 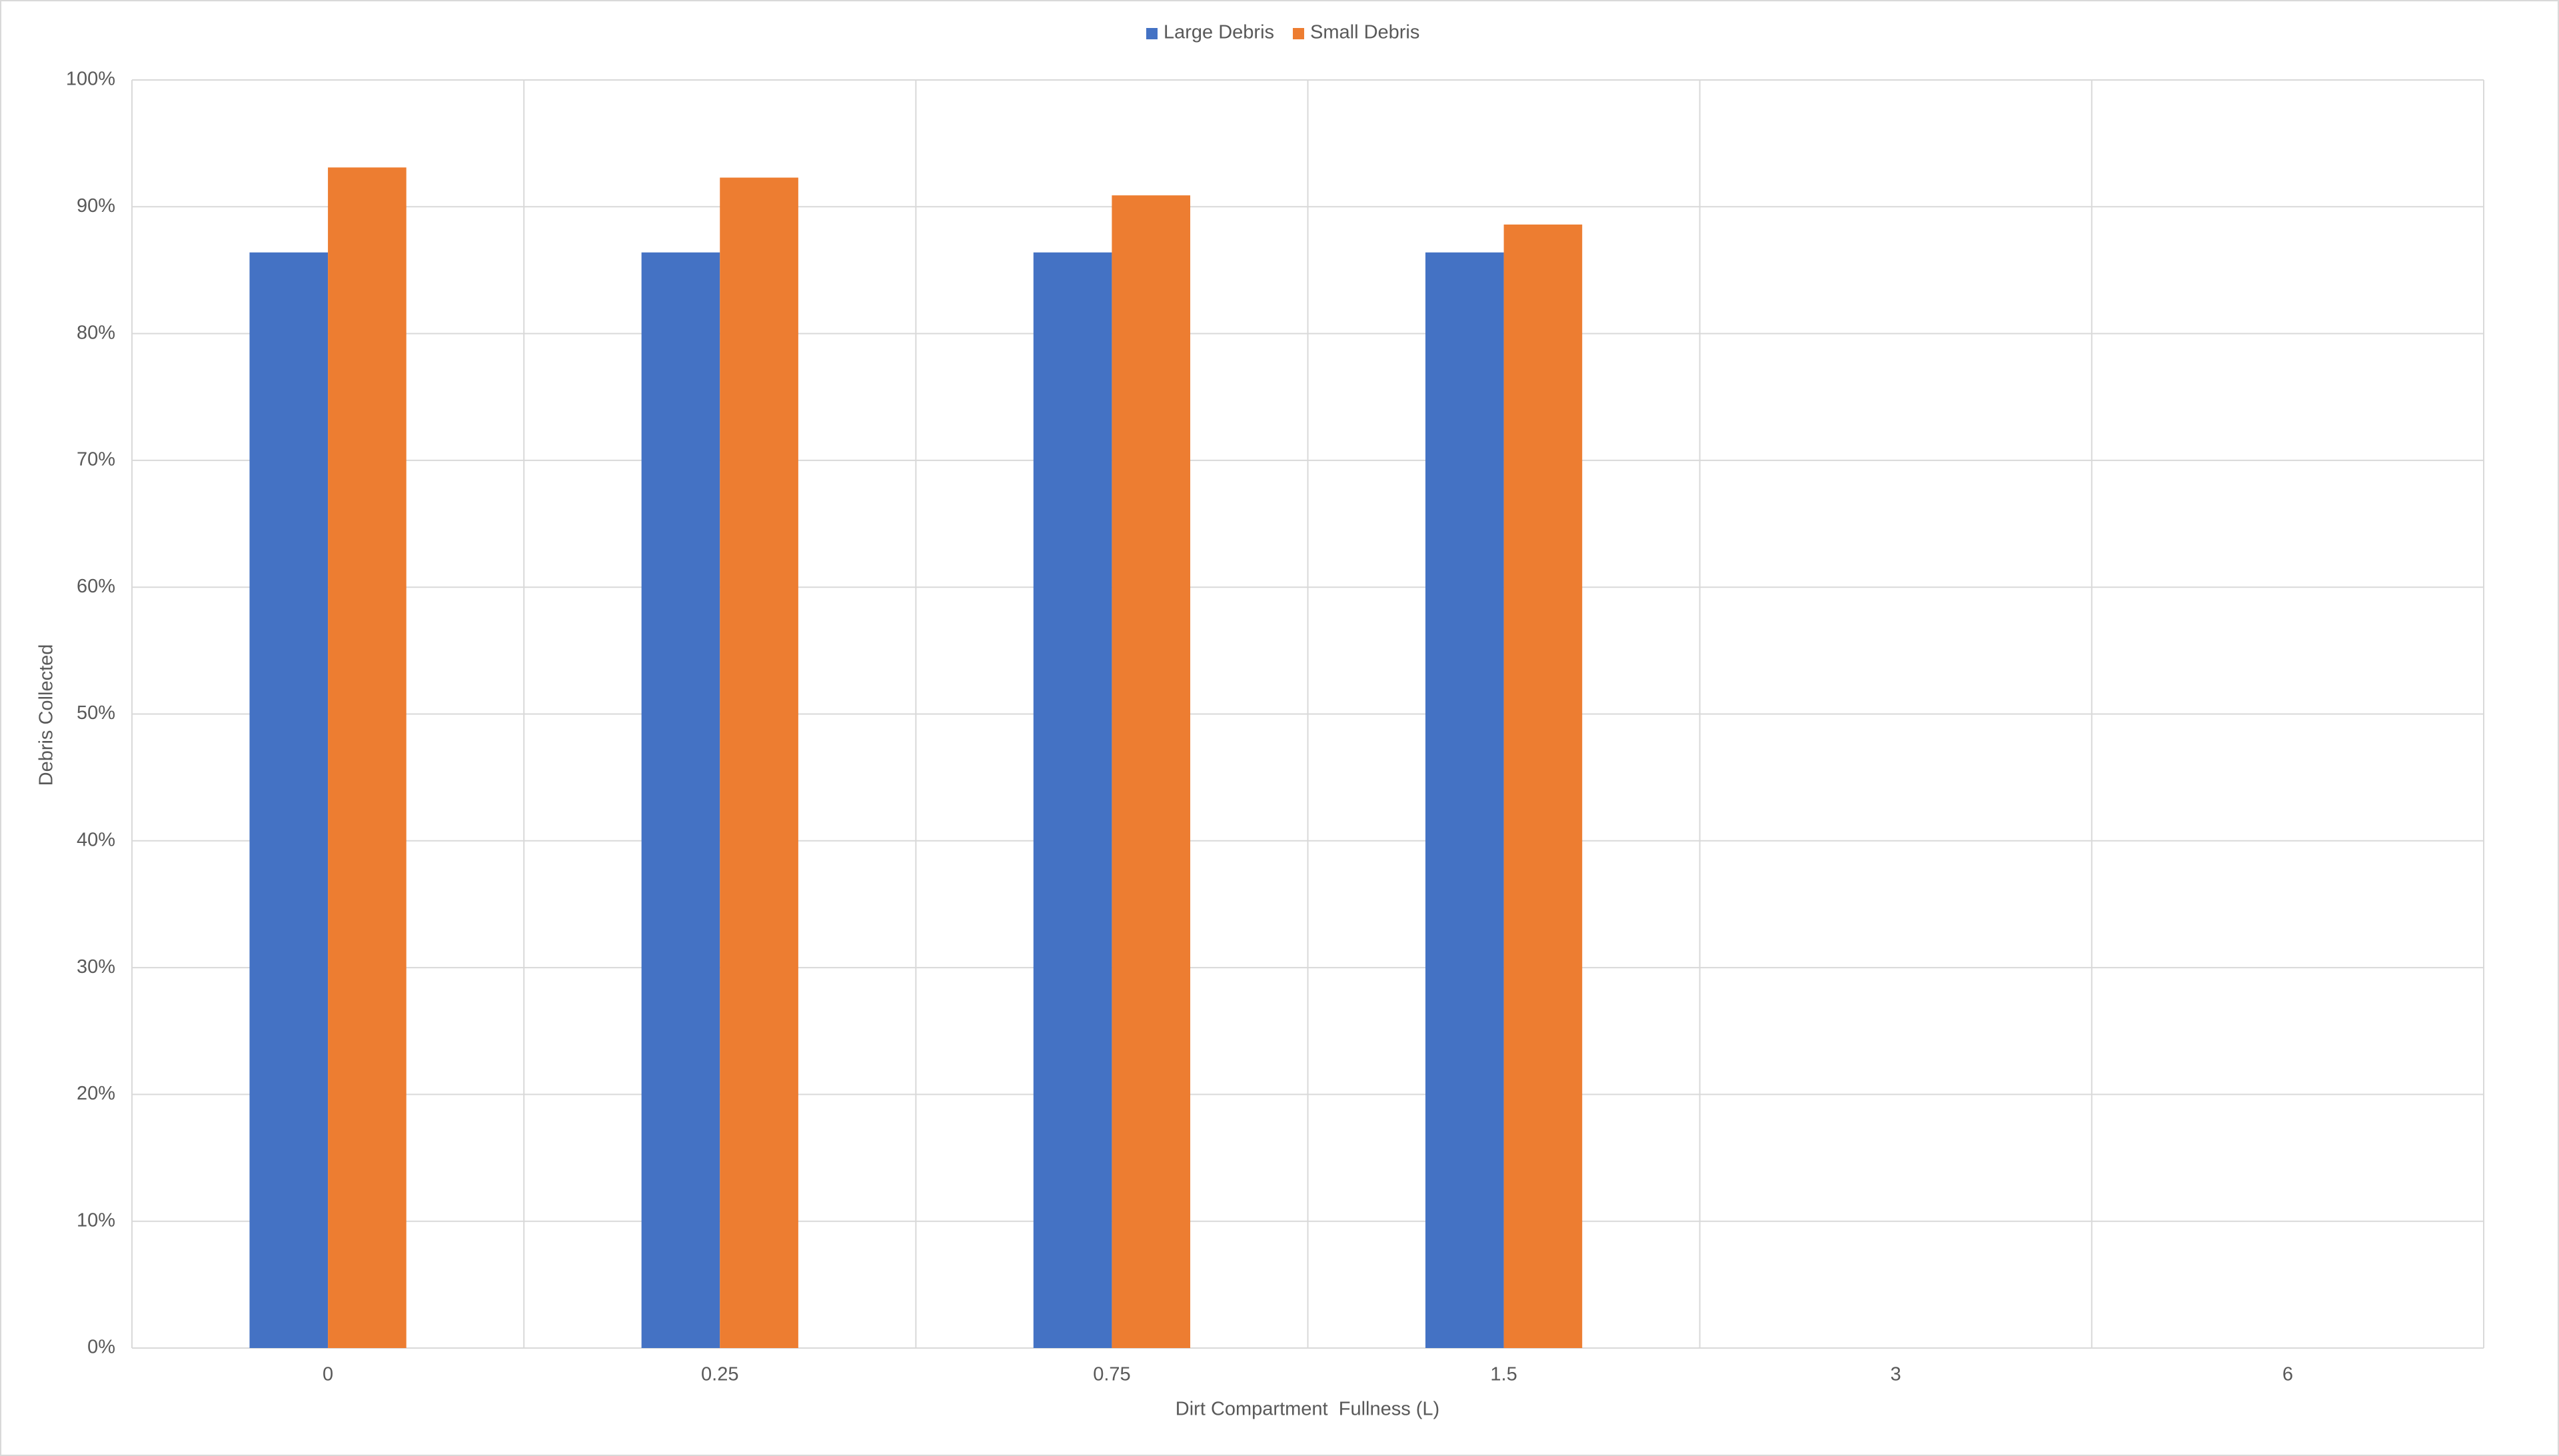 I want to click on y-tick-label: 70%, so click(x=96, y=459).